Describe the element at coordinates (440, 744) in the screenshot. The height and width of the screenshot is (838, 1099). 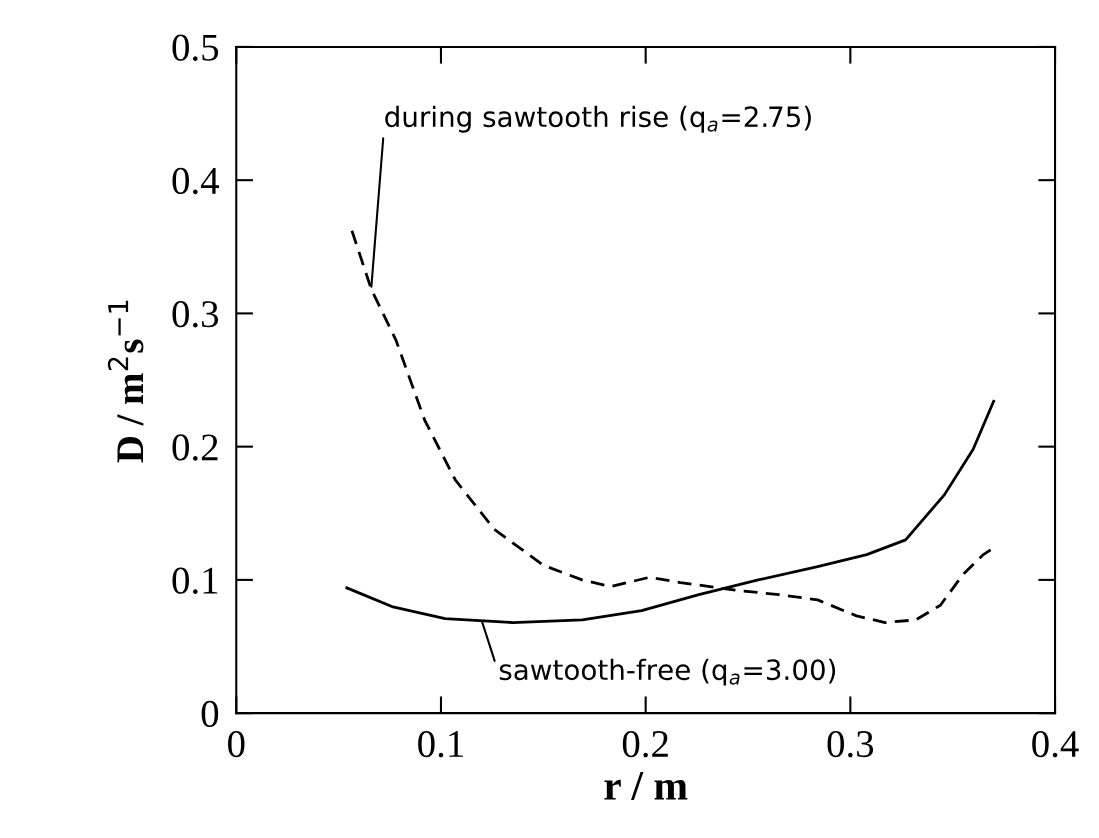
I see `x-tick-label: 0.1` at that location.